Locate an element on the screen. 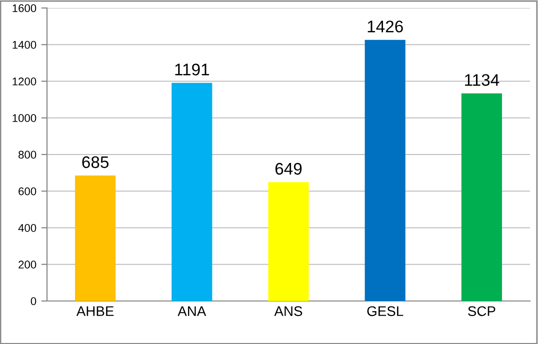 Image resolution: width=538 pixels, height=344 pixels. data-label: 649 is located at coordinates (288, 168).